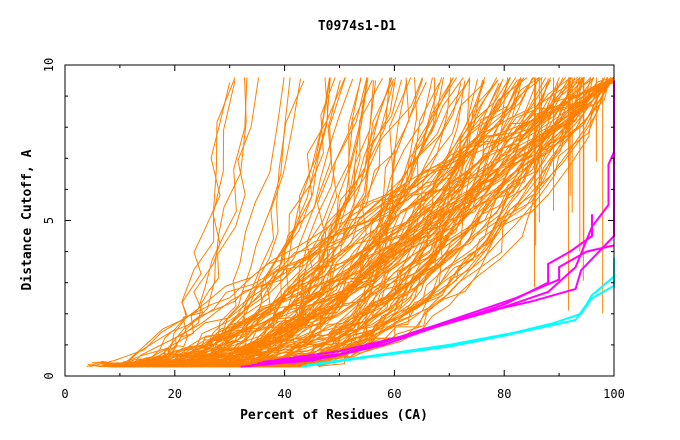  Describe the element at coordinates (357, 26) in the screenshot. I see `chart-title: T0974s1-D1` at that location.